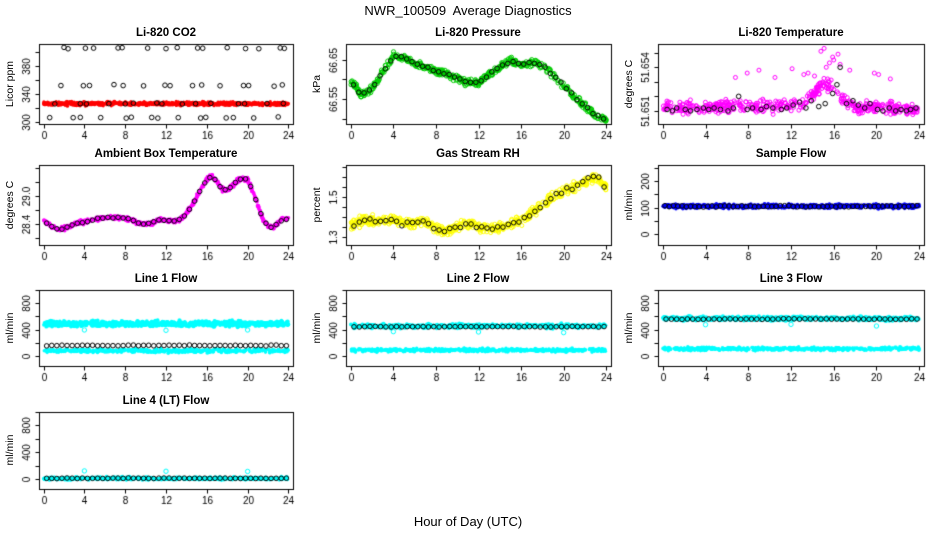  What do you see at coordinates (478, 279) in the screenshot?
I see `chart-title-line2-flow: Line 2 Flow` at bounding box center [478, 279].